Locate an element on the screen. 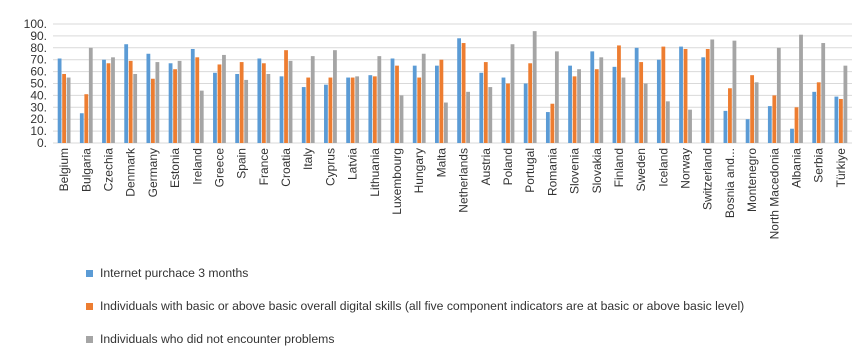 This screenshot has width=858, height=356. x-tick-label: Slovenia is located at coordinates (575, 171).